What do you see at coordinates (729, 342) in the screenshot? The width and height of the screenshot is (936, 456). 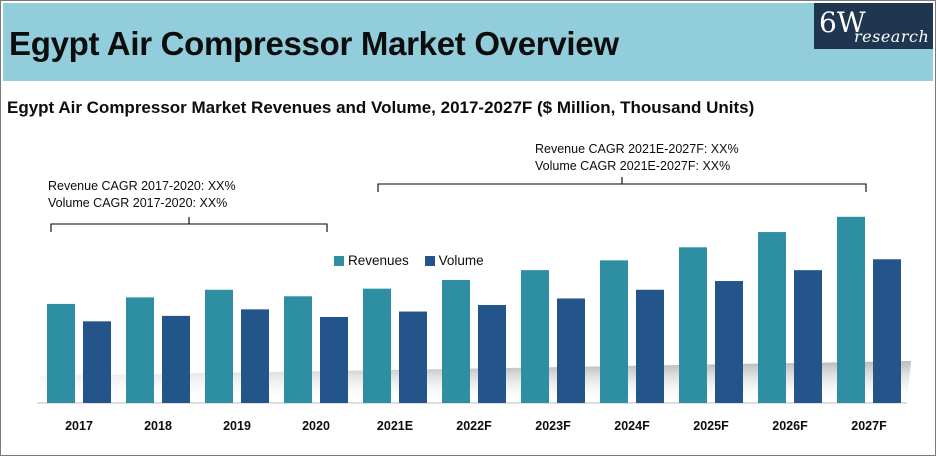 I see `bar-volume-2025f` at bounding box center [729, 342].